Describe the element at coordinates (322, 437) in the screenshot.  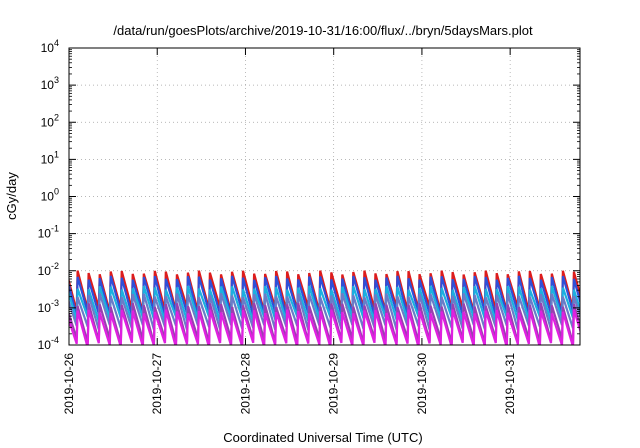
I see `x-axis-label: Coordinated Universal Time (UTC)` at that location.